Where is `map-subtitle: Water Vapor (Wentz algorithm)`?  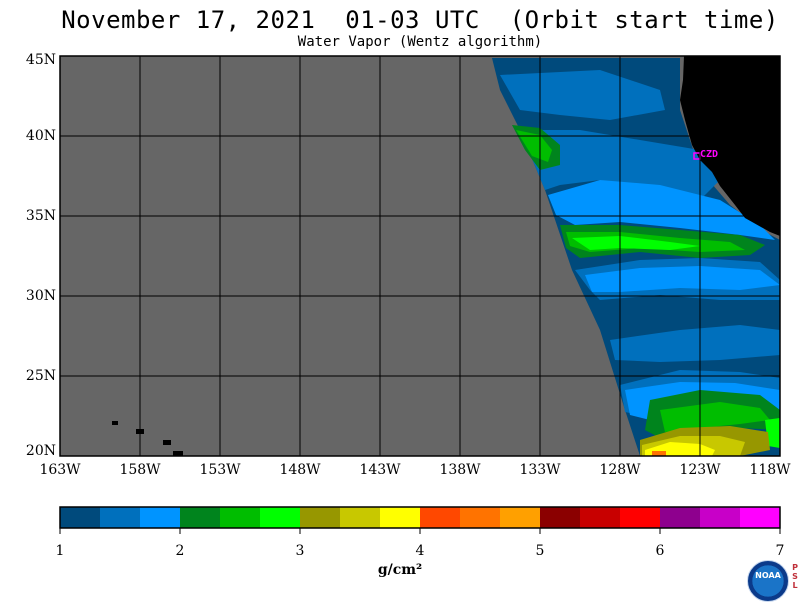 map-subtitle: Water Vapor (Wentz algorithm) is located at coordinates (420, 42).